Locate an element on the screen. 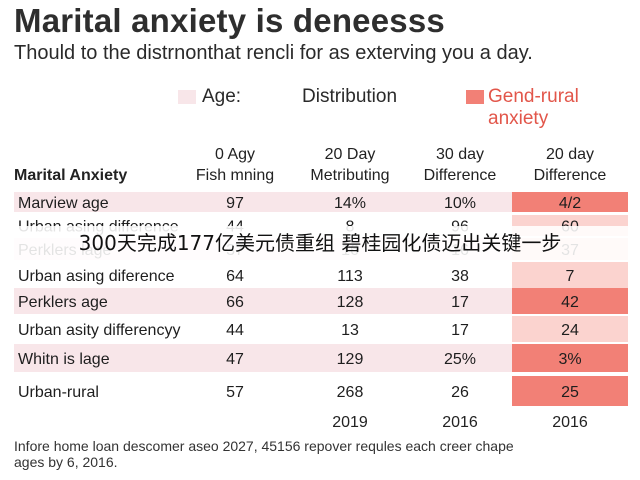  row-band is located at coordinates (321, 202).